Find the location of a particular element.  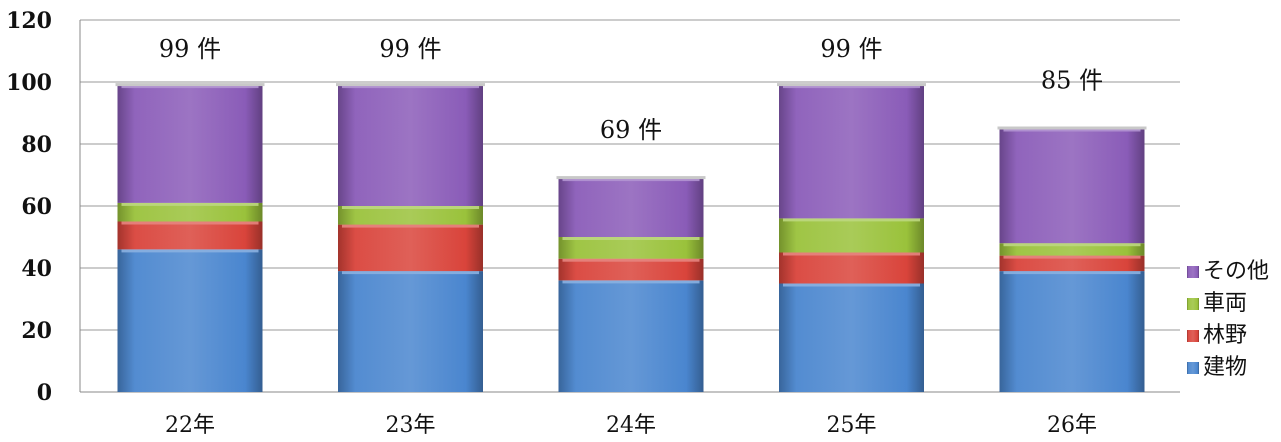

legend-swatch-林野 is located at coordinates (1193, 336).